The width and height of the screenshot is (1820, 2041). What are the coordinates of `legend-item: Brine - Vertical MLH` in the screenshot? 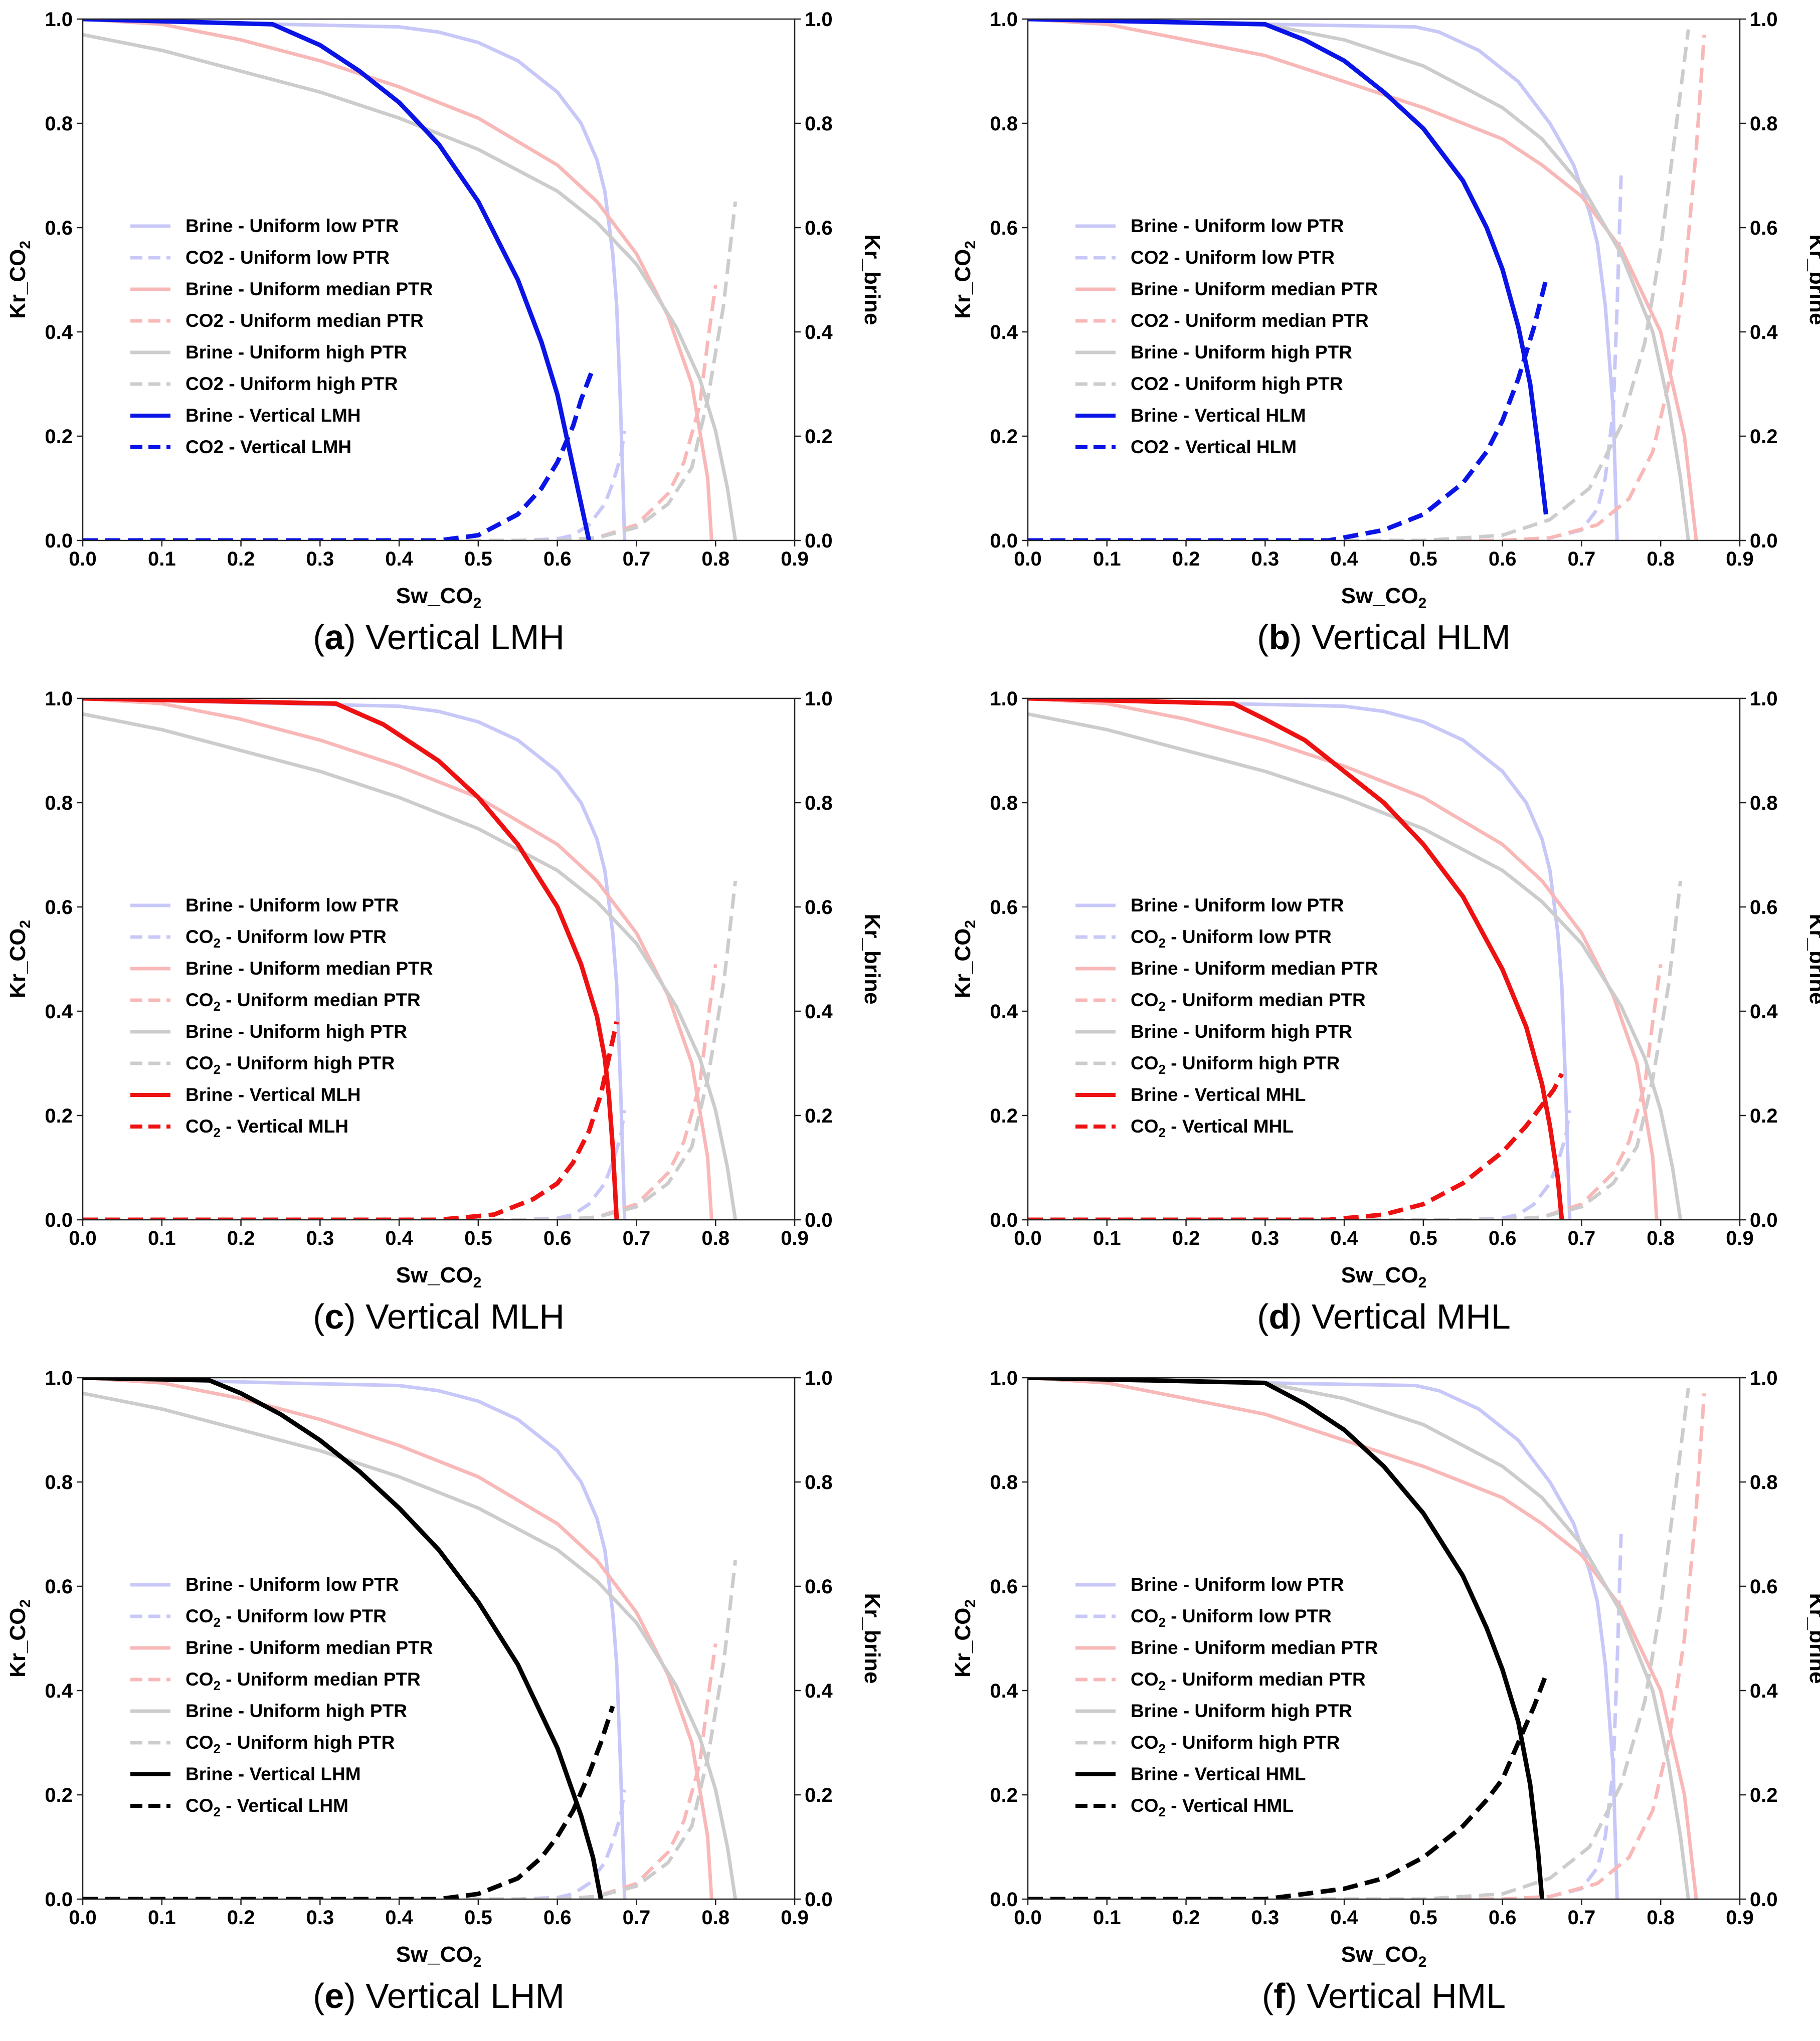 It's located at (273, 1094).